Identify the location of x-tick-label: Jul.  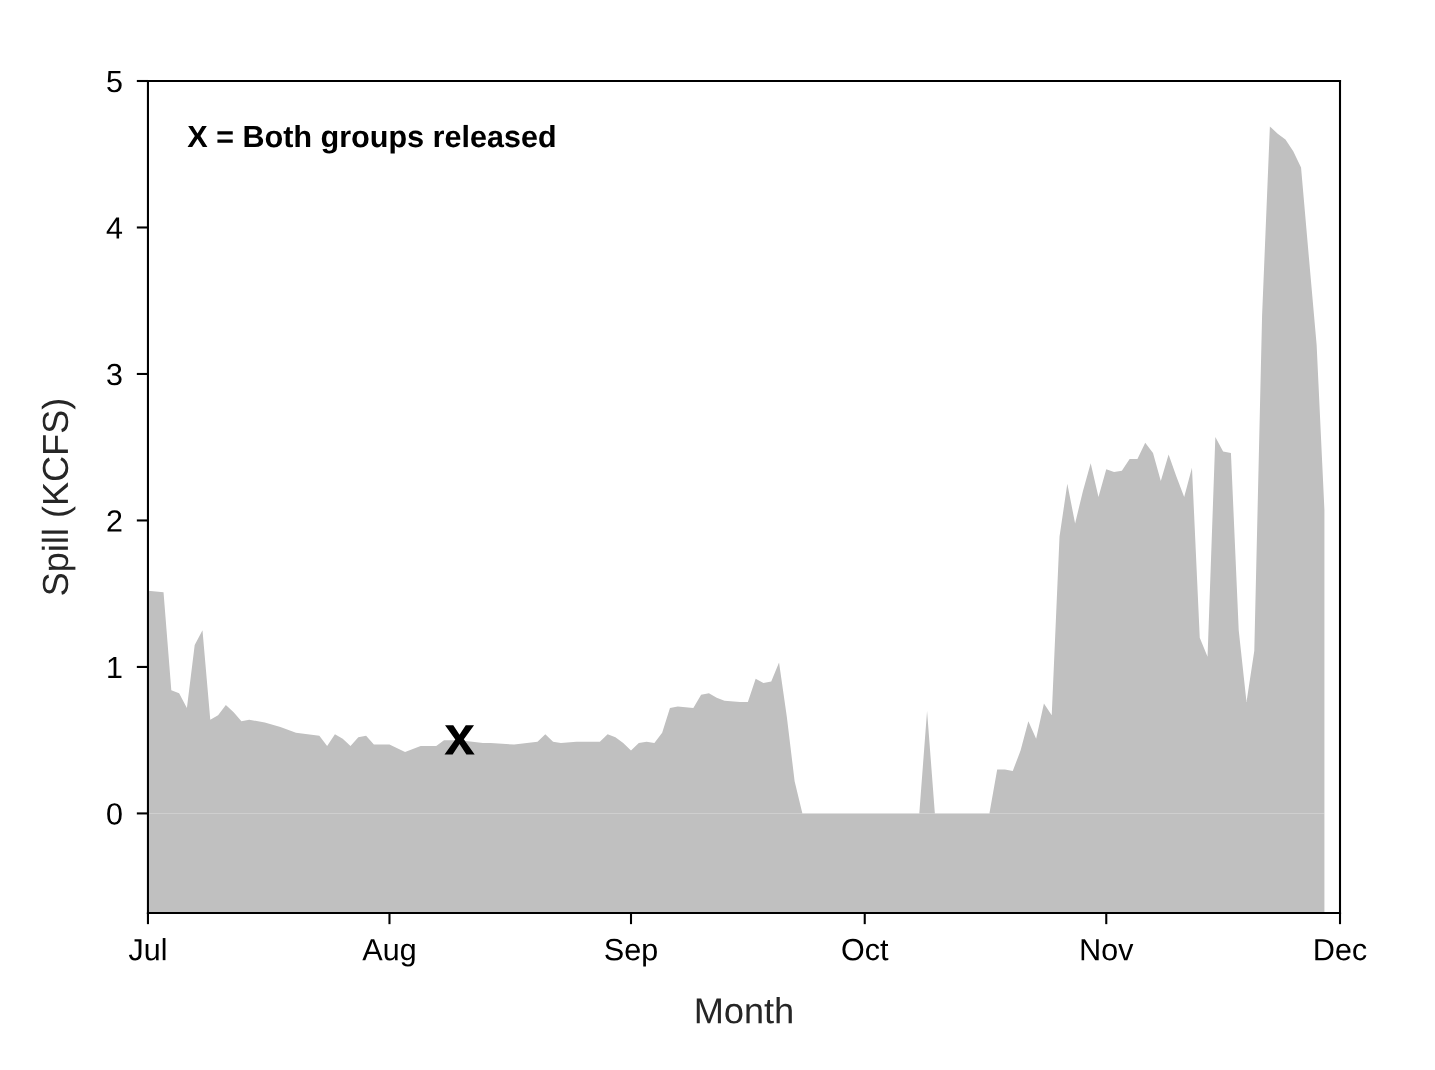
(147, 949).